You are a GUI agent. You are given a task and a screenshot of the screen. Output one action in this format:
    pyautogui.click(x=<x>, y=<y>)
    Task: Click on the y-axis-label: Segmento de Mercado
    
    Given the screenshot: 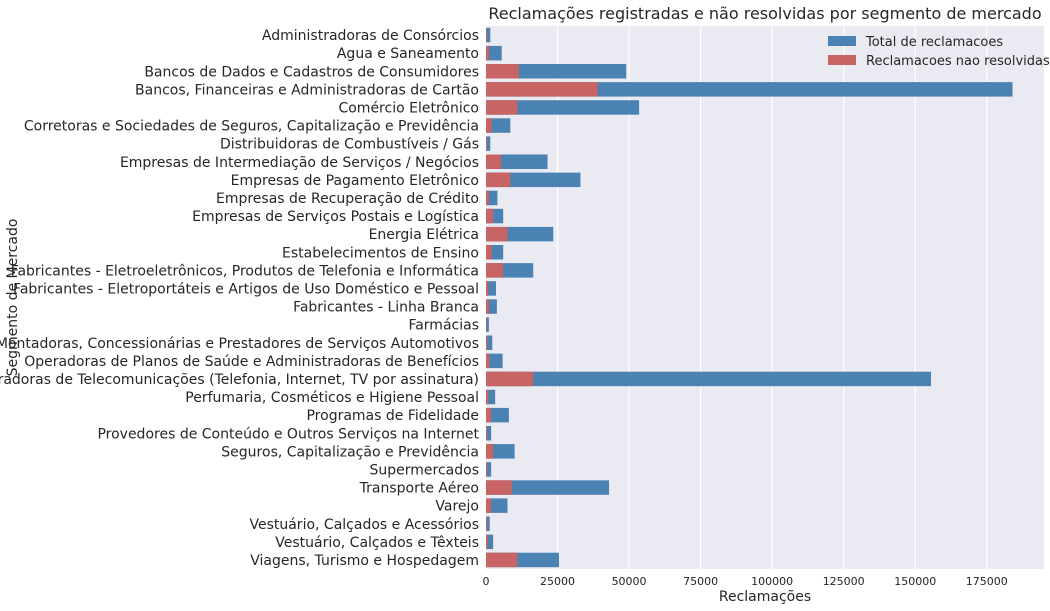 What is the action you would take?
    pyautogui.click(x=13, y=298)
    